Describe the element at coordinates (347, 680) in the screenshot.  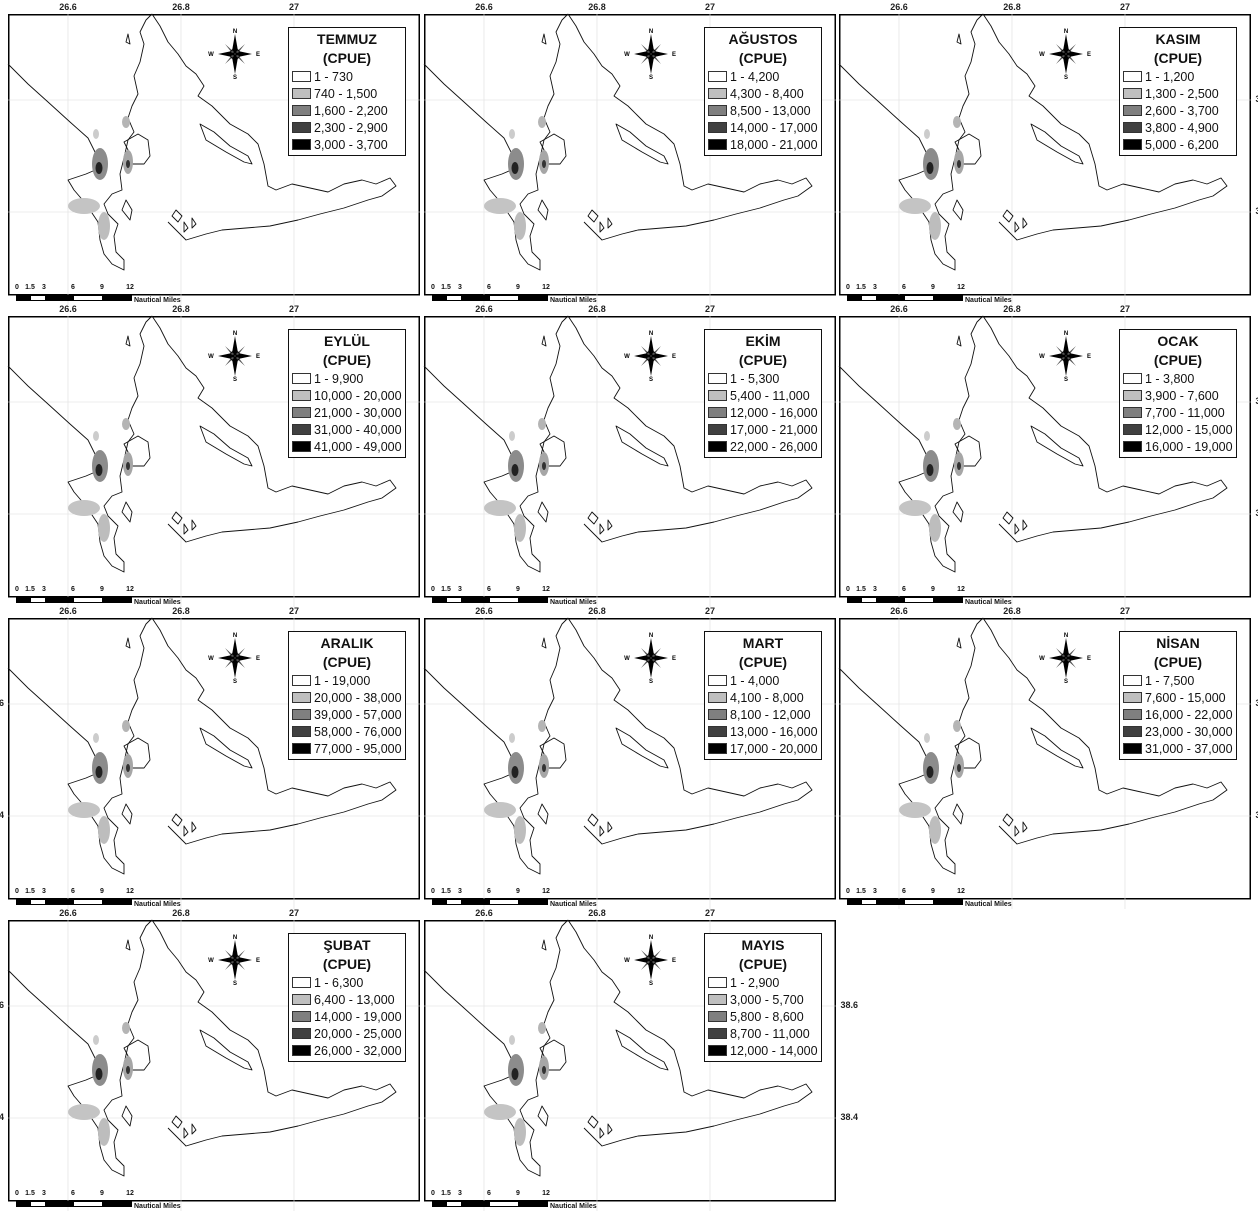
I see `legend-class-1: 1 - 19,000` at that location.